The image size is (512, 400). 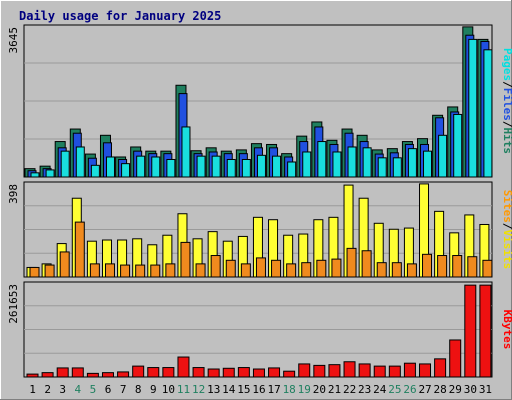 What do you see at coordinates (153, 389) in the screenshot?
I see `x-tick-day-9: 9` at bounding box center [153, 389].